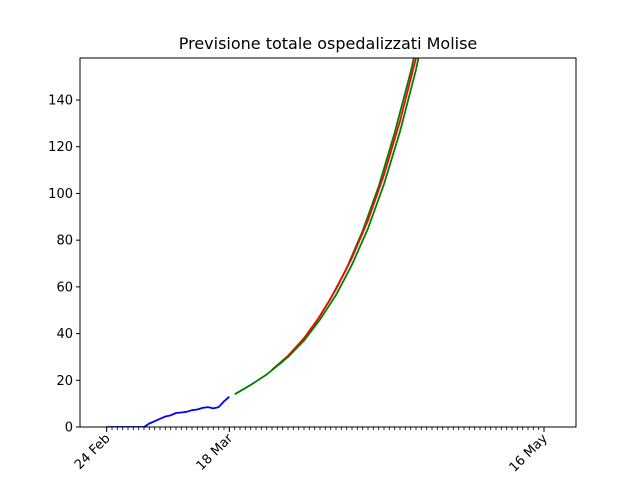 Image resolution: width=640 pixels, height=480 pixels. Describe the element at coordinates (529, 453) in the screenshot. I see `x-tick-label-2: 16 May` at that location.